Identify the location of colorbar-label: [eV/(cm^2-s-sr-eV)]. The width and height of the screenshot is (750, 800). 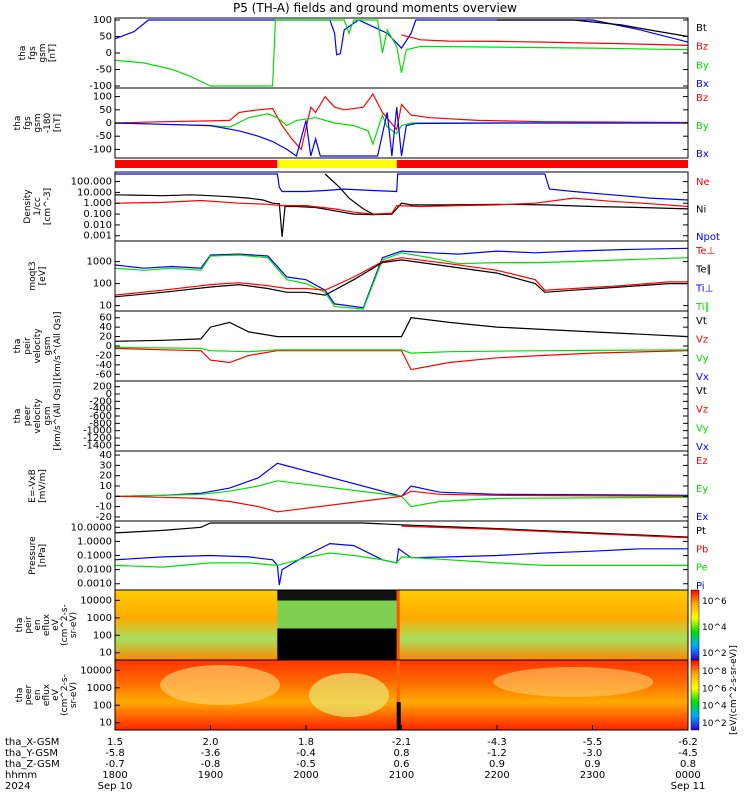
(734, 690).